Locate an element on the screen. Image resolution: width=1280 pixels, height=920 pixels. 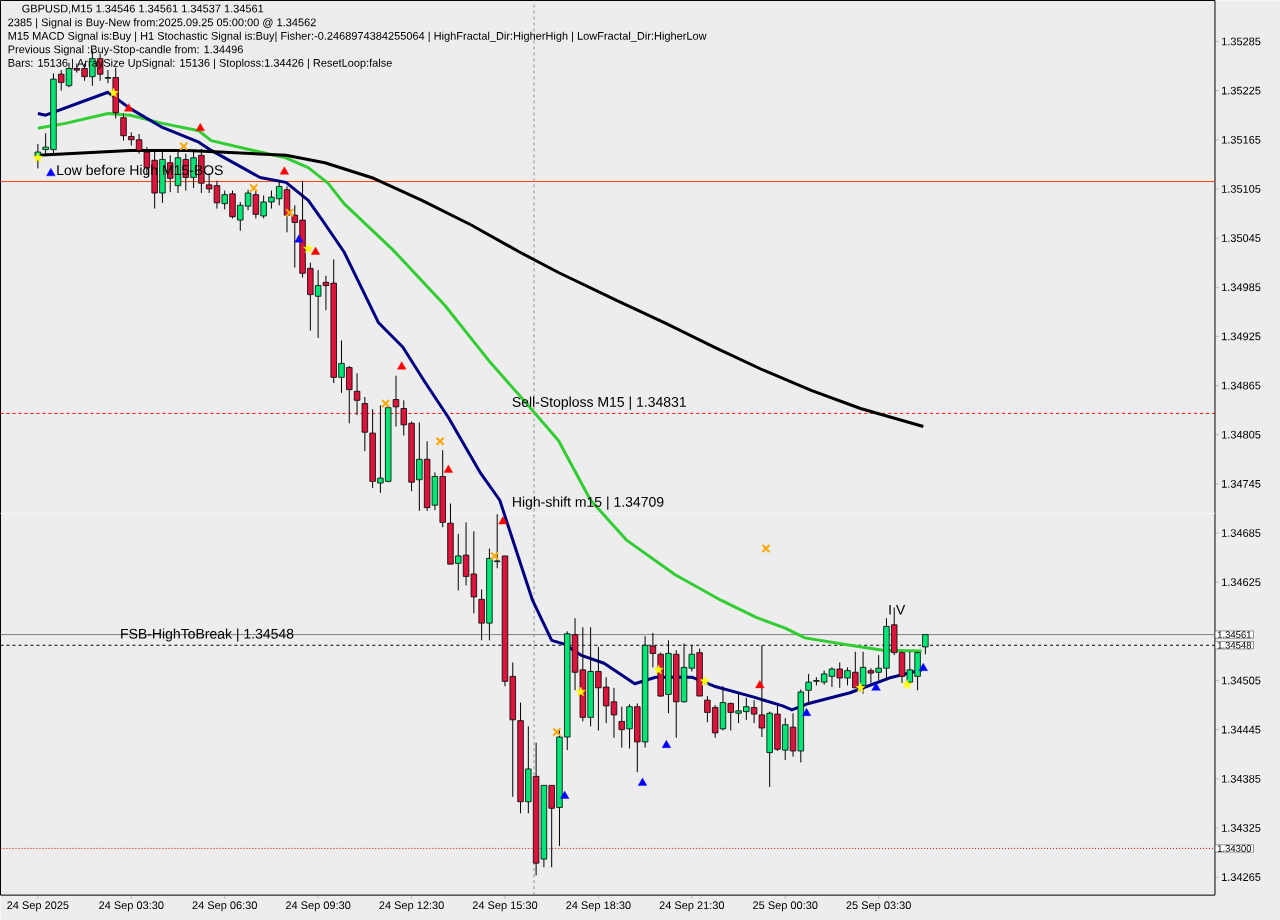
x-tick-label: 25 Sep 03:30 is located at coordinates (878, 906).